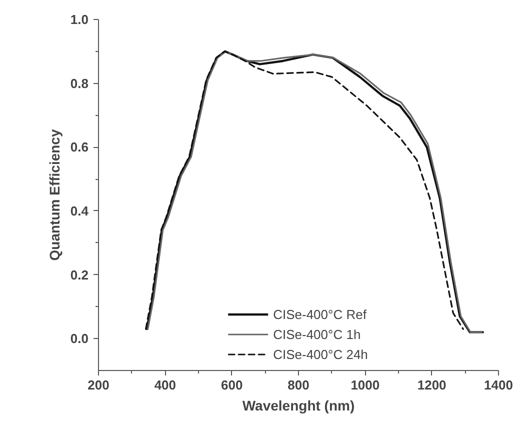 The width and height of the screenshot is (525, 442). What do you see at coordinates (431, 385) in the screenshot?
I see `x-tick-label: 1200` at bounding box center [431, 385].